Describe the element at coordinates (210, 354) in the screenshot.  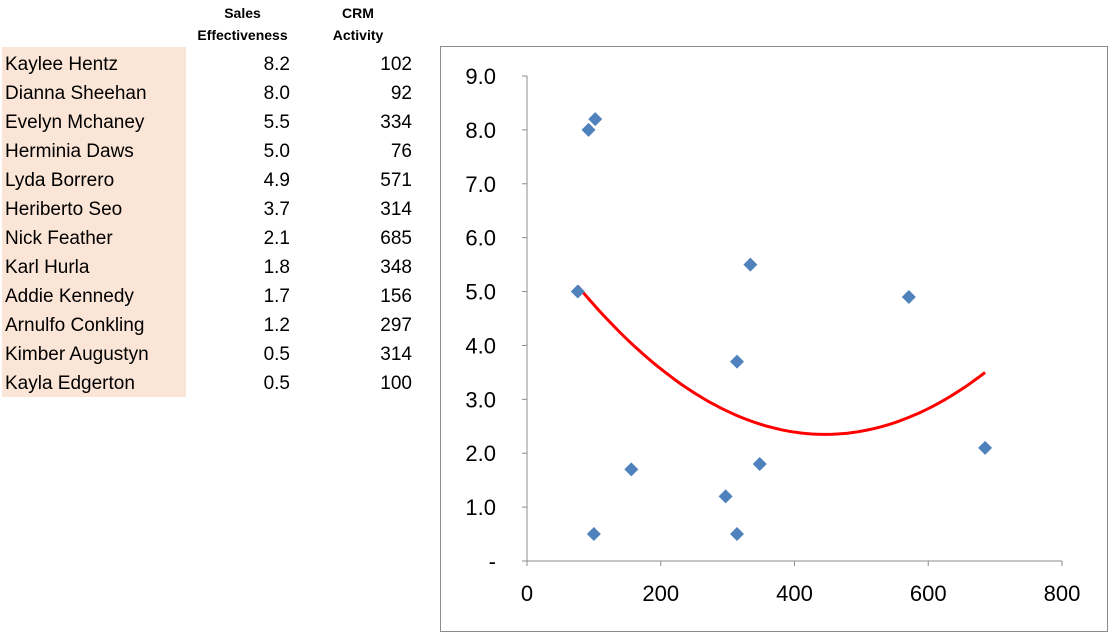
I see `table-row: Kimber Augustyn 0.5 314` at that location.